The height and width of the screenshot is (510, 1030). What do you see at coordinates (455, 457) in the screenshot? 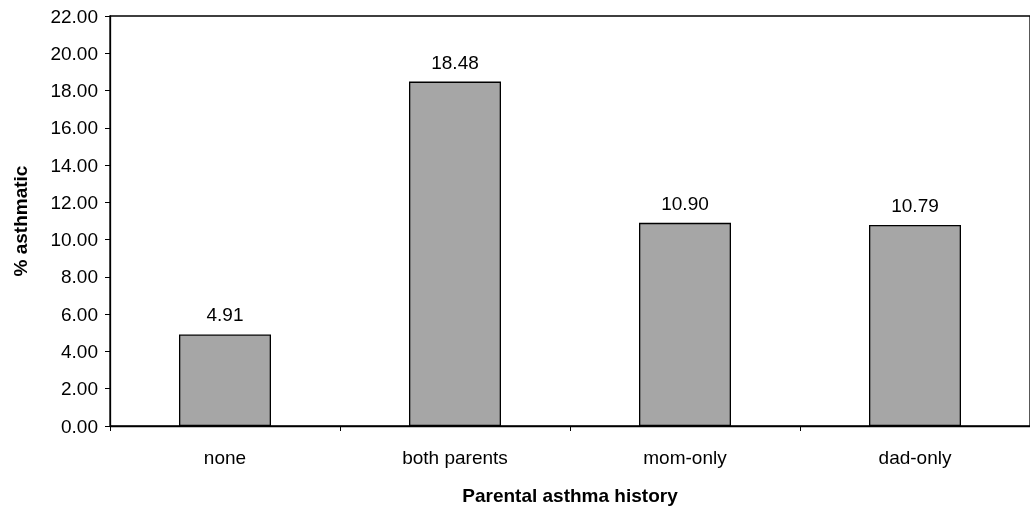
I see `x-tick-label: both parents` at bounding box center [455, 457].